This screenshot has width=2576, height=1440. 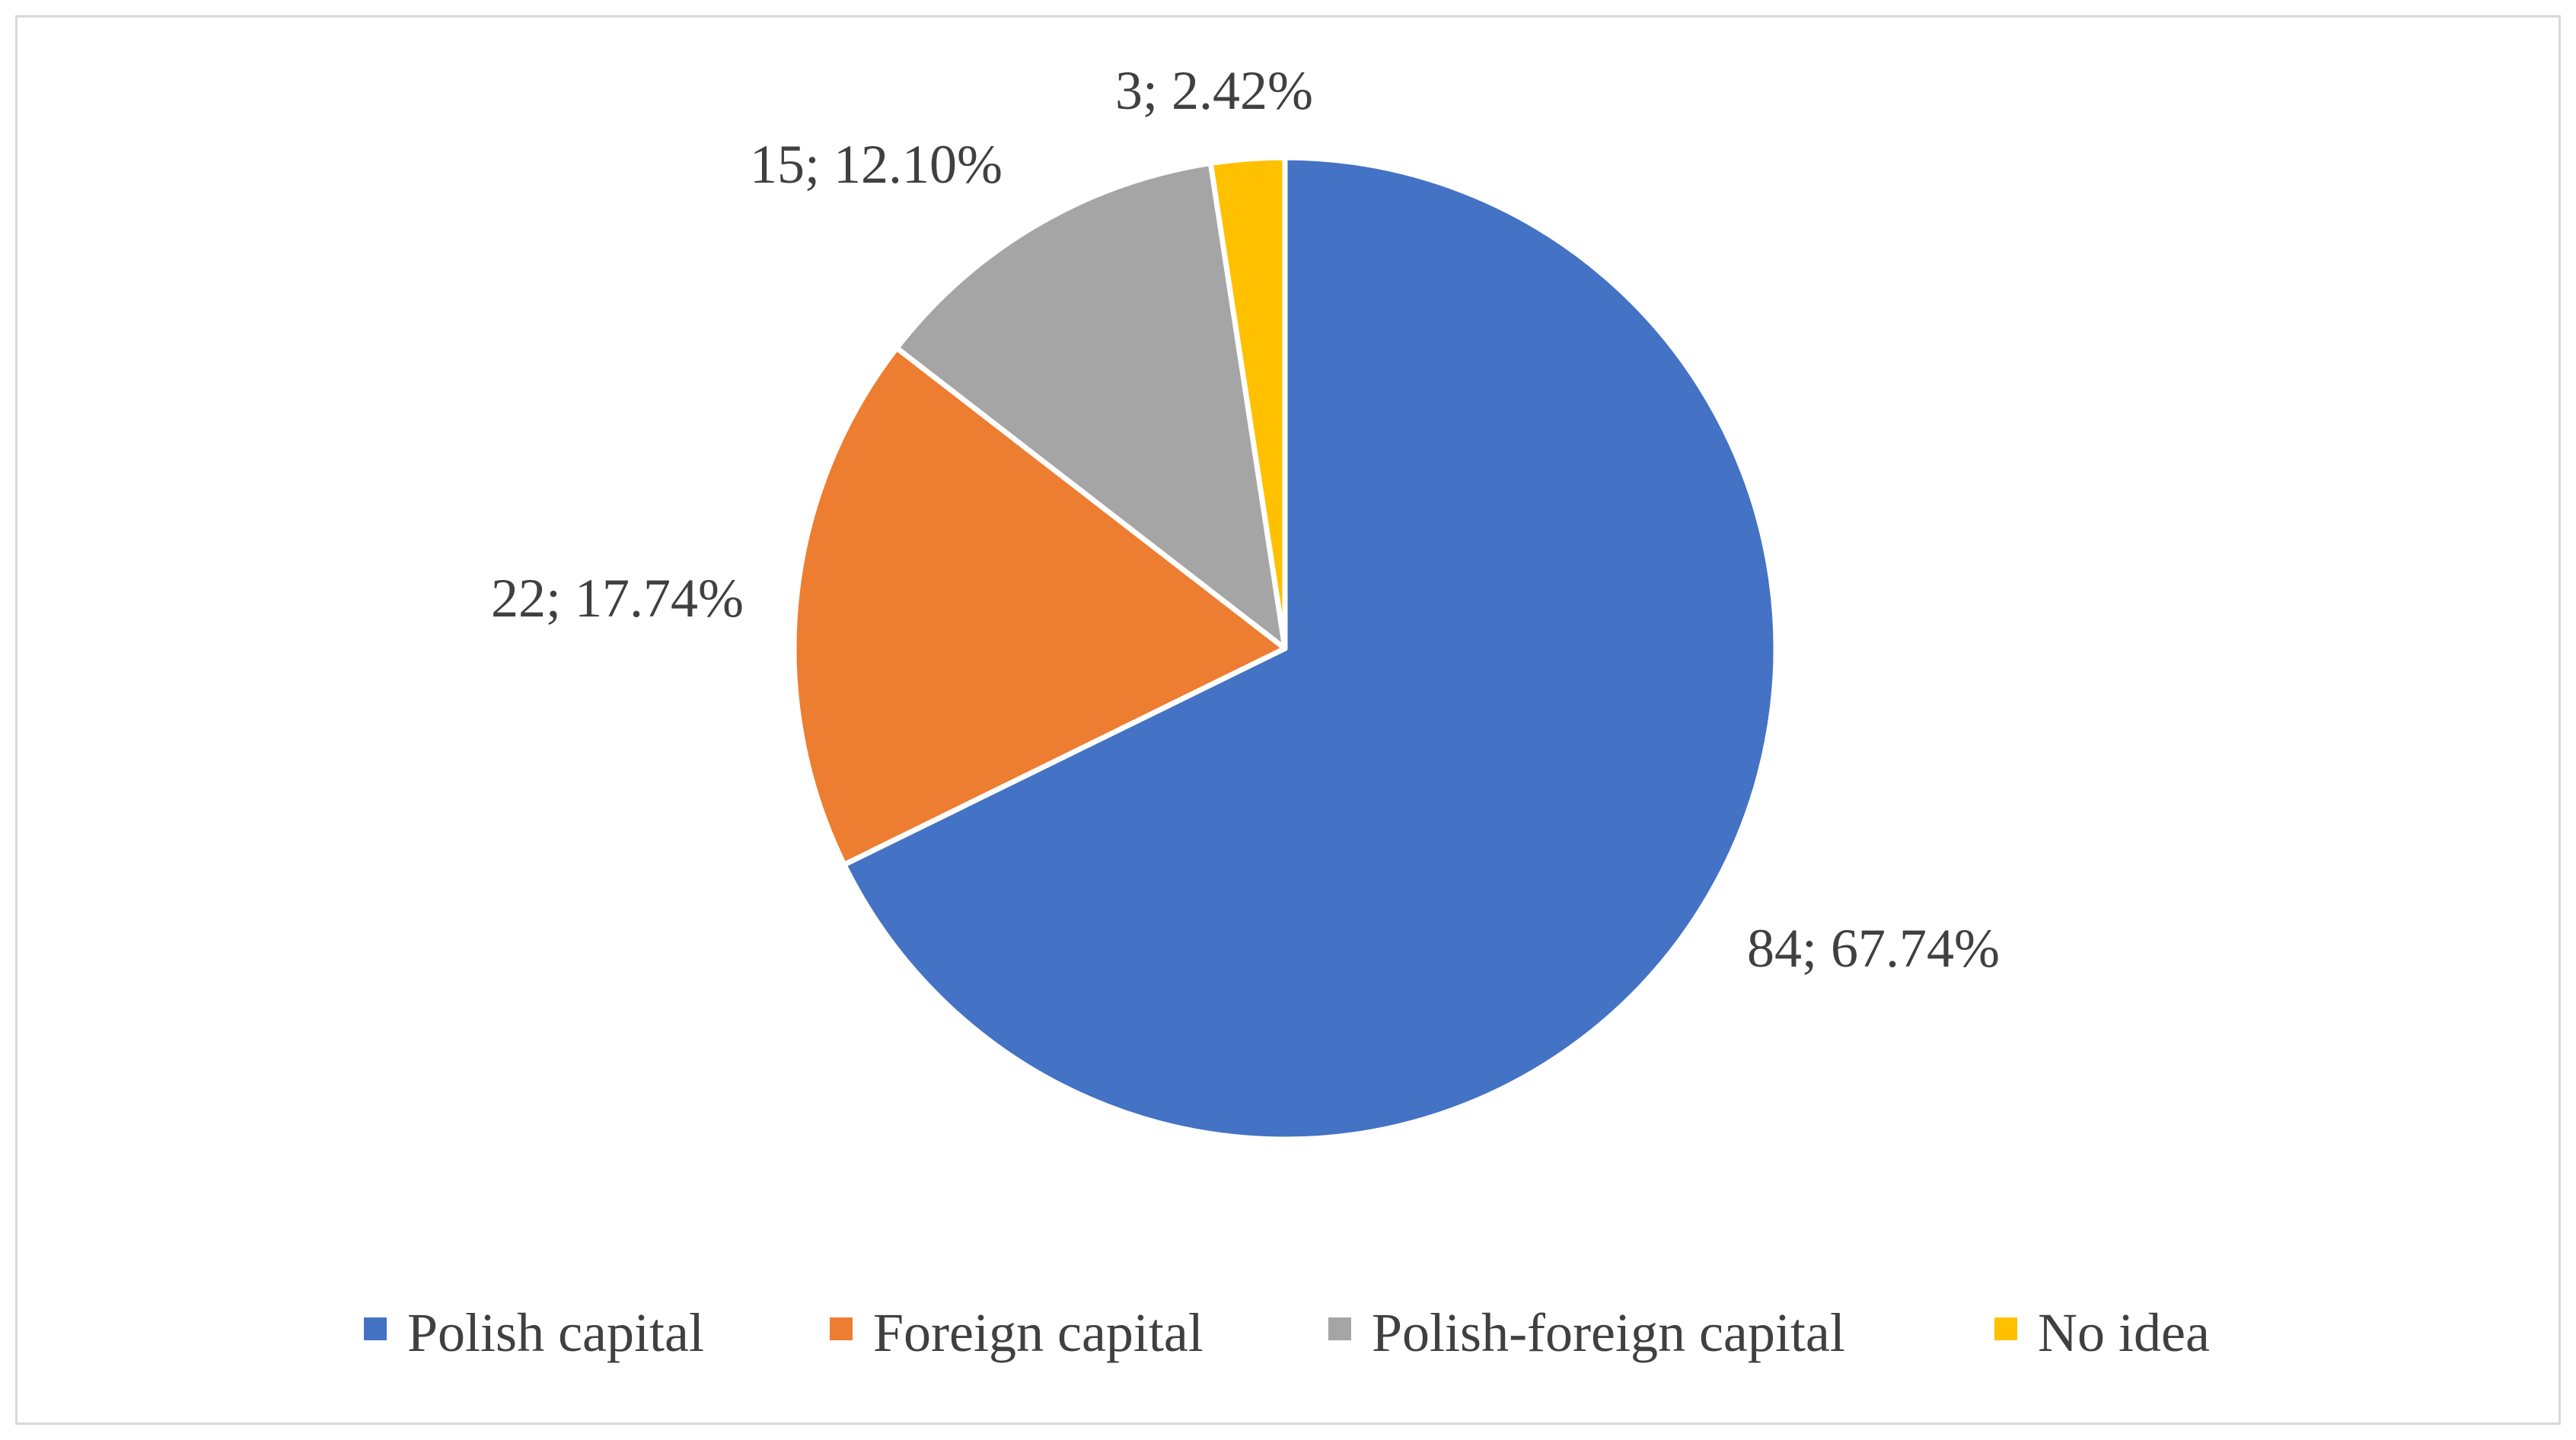 I want to click on legend-item-foreign-capital: Foreign capital, so click(x=1017, y=1332).